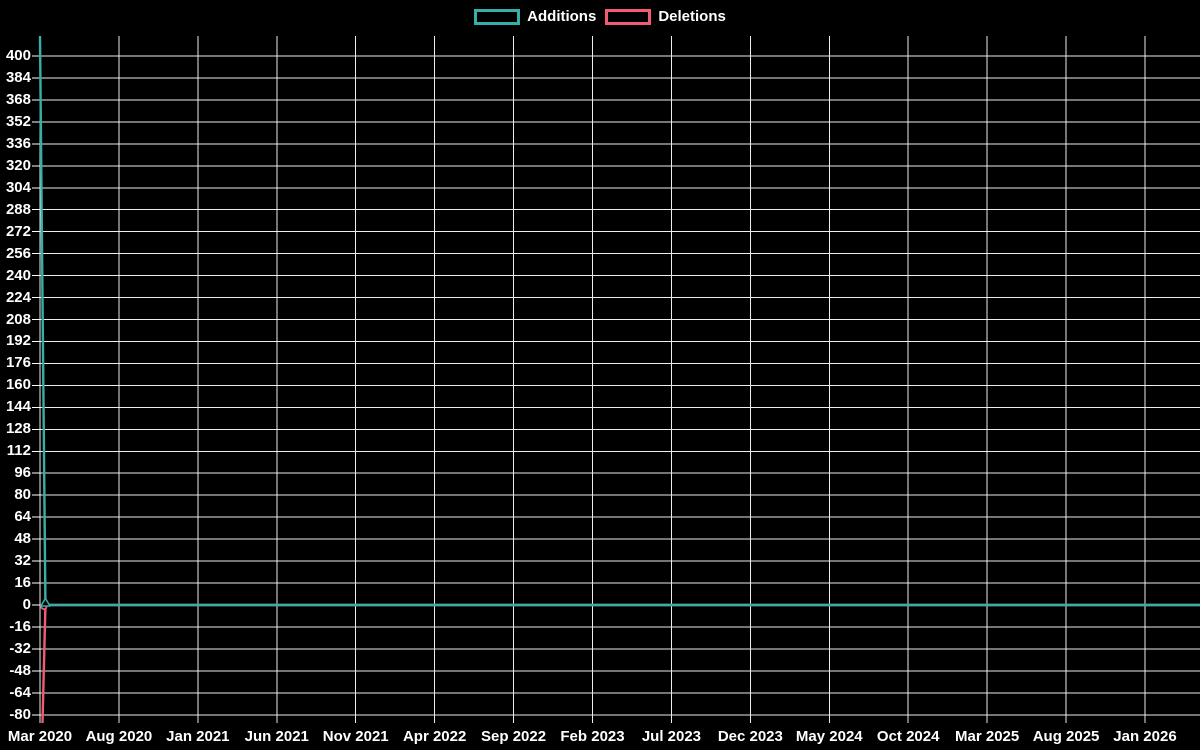  I want to click on y-axis-label: 256, so click(18, 253).